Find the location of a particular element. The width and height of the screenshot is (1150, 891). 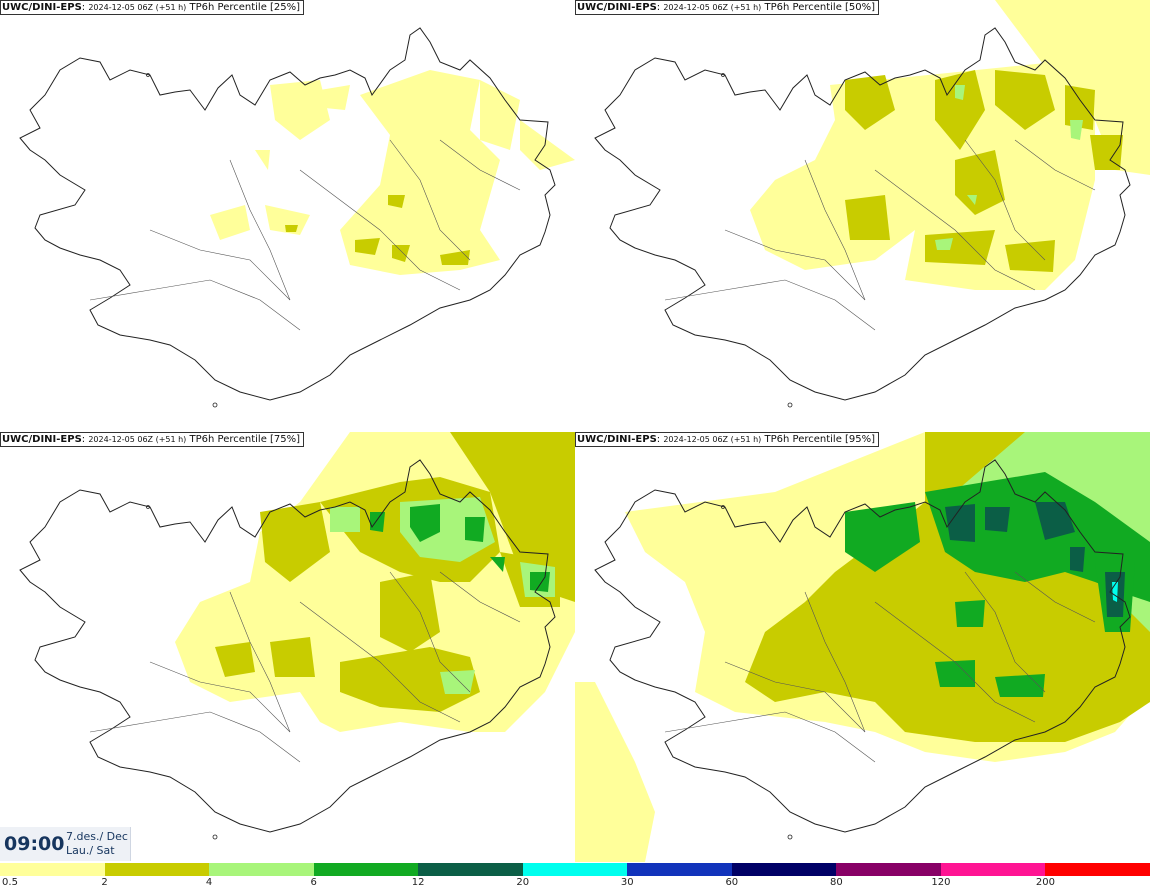

legend-label: 4 is located at coordinates (209, 882).